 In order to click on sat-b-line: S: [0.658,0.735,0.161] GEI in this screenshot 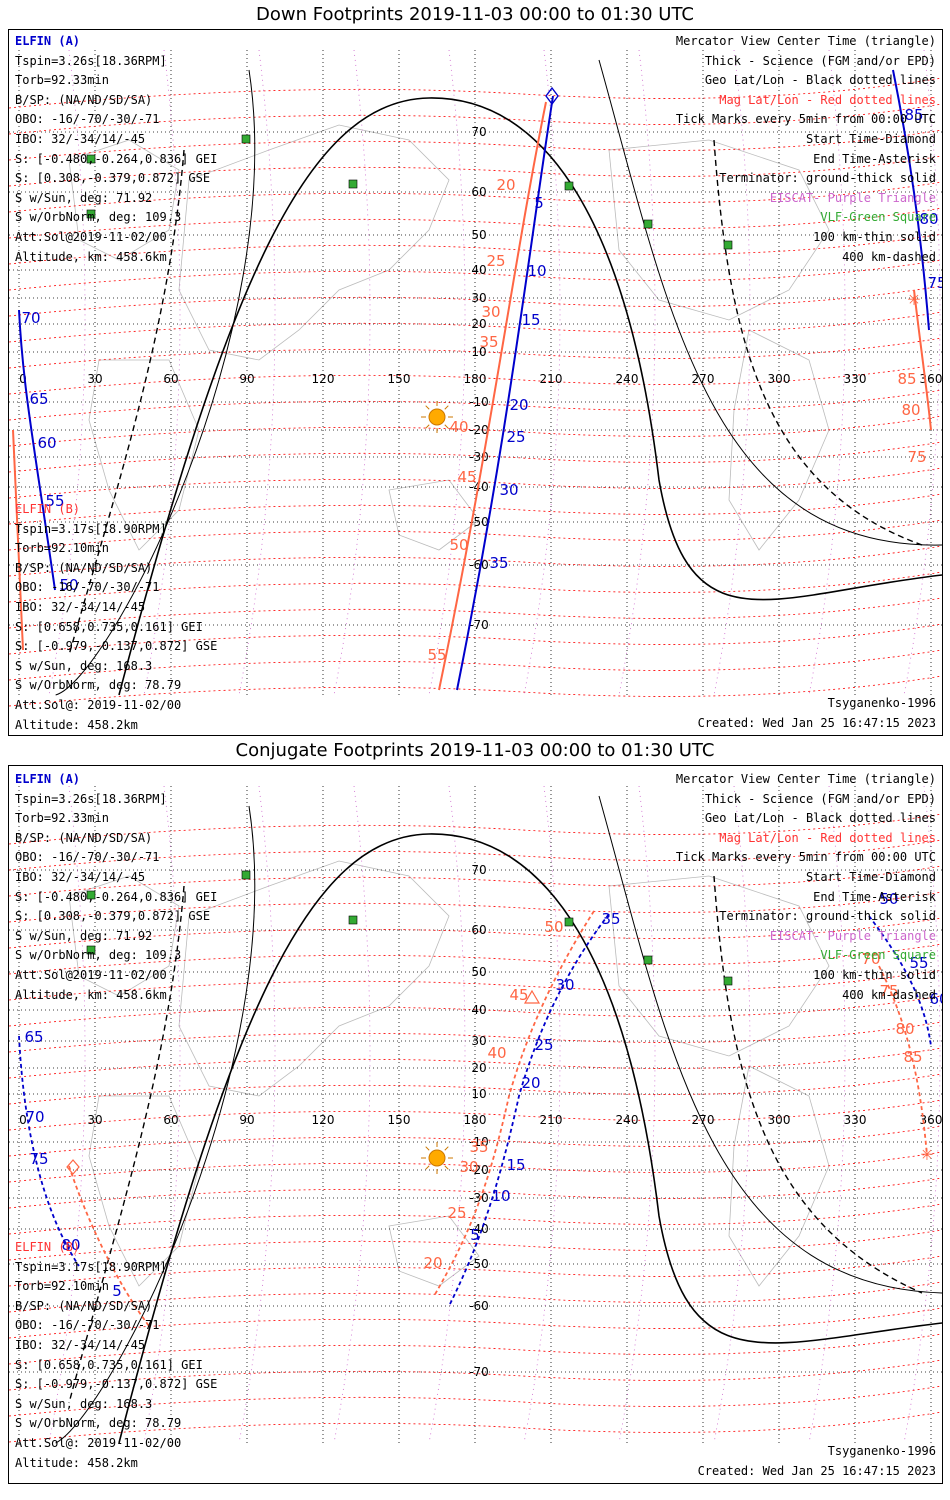, I will do `click(109, 626)`.